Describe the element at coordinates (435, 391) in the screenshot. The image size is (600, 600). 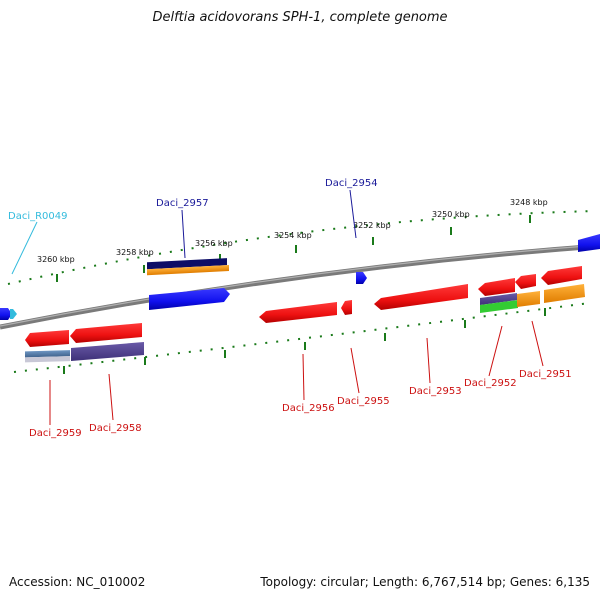
I see `gene-label-daci-2953: Daci_2953` at that location.